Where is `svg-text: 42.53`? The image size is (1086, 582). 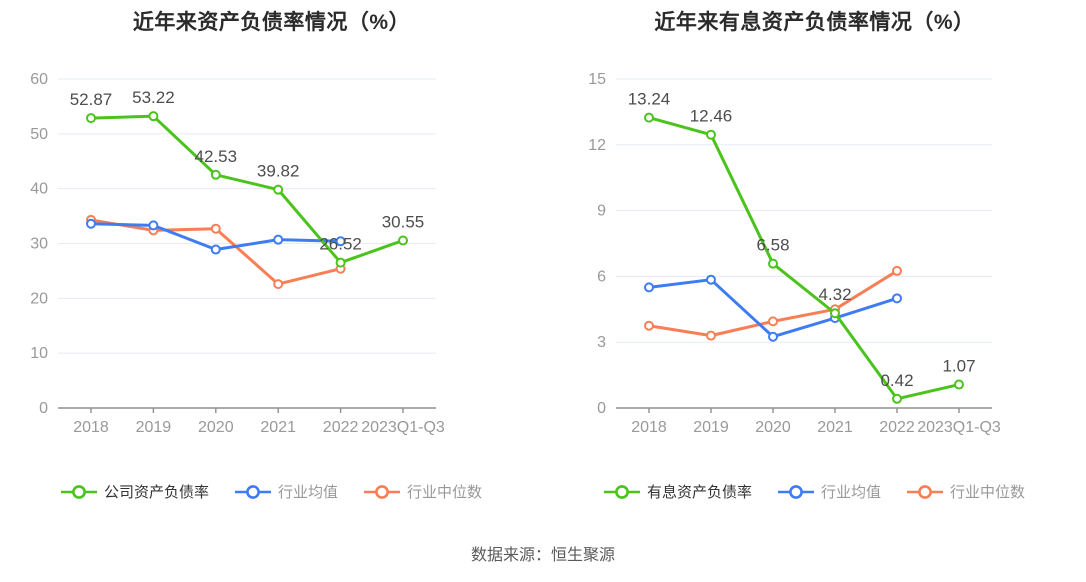 svg-text: 42.53 is located at coordinates (216, 156).